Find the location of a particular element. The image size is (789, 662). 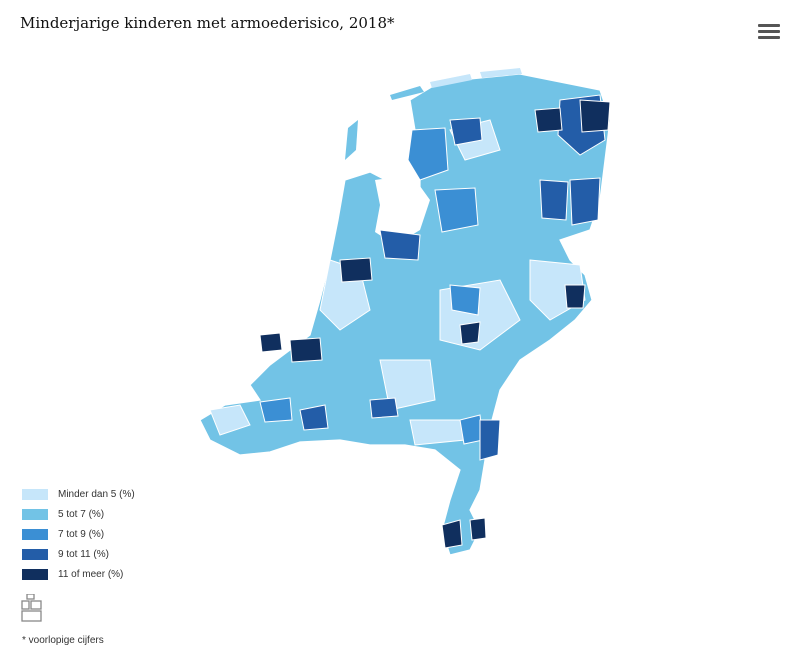

hamburger-menu-icon is located at coordinates (769, 33).